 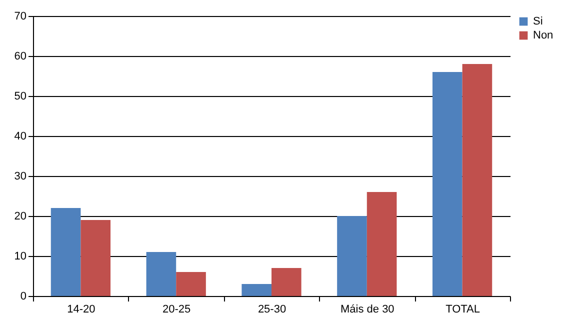 What do you see at coordinates (538, 22) in the screenshot?
I see `legend-label: Si` at bounding box center [538, 22].